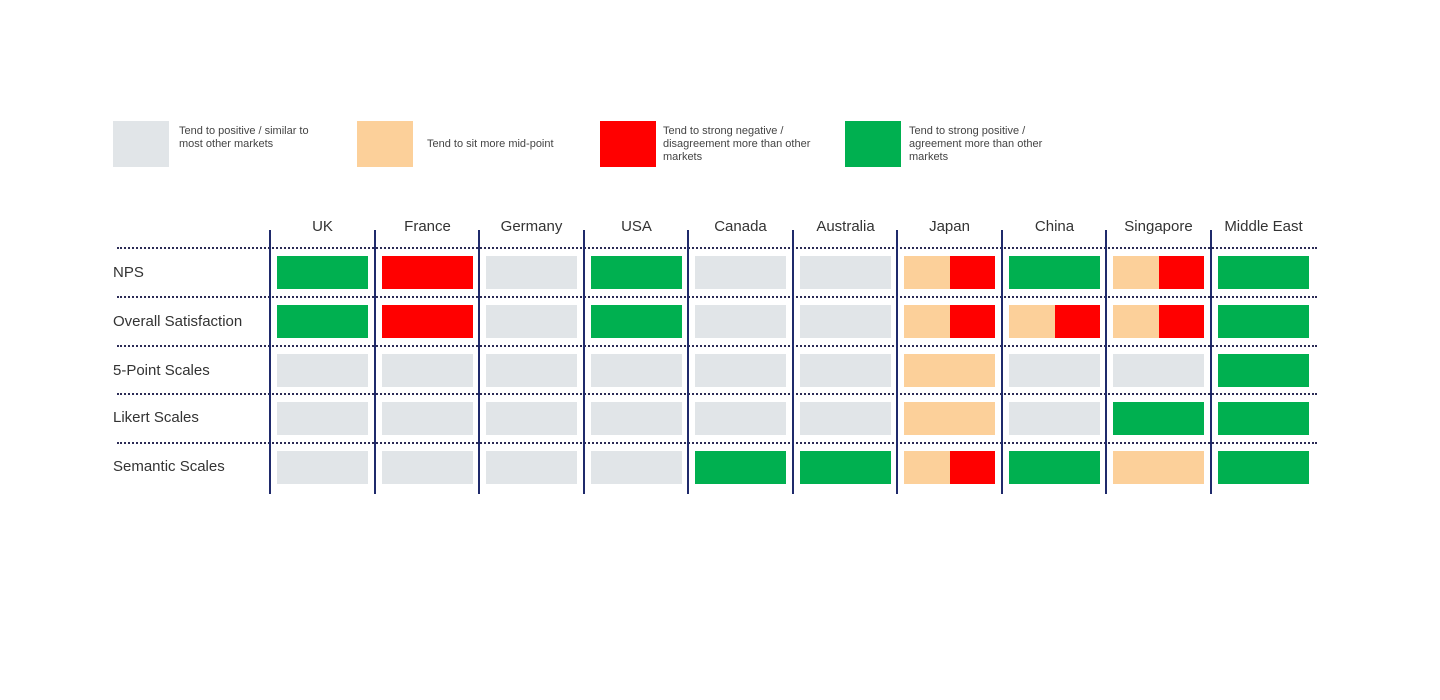  What do you see at coordinates (141, 144) in the screenshot?
I see `legend-swatch-similar` at bounding box center [141, 144].